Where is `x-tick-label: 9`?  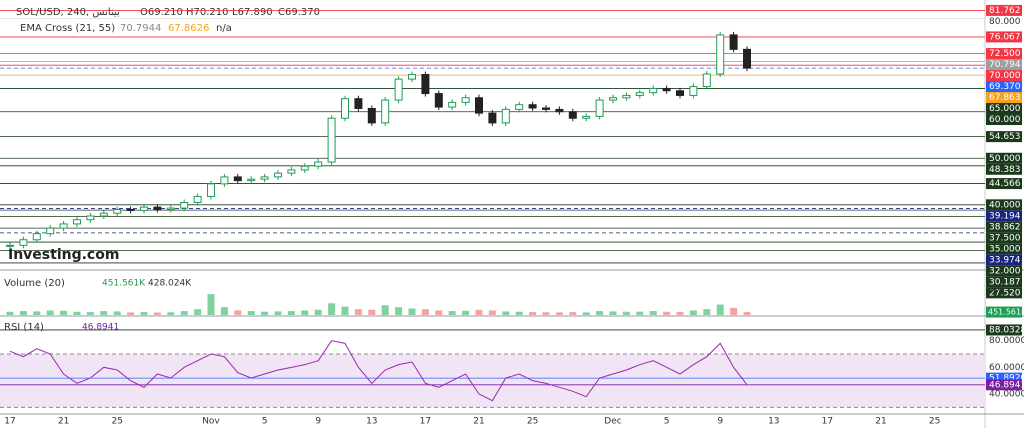 x-tick-label: 9 is located at coordinates (720, 422).